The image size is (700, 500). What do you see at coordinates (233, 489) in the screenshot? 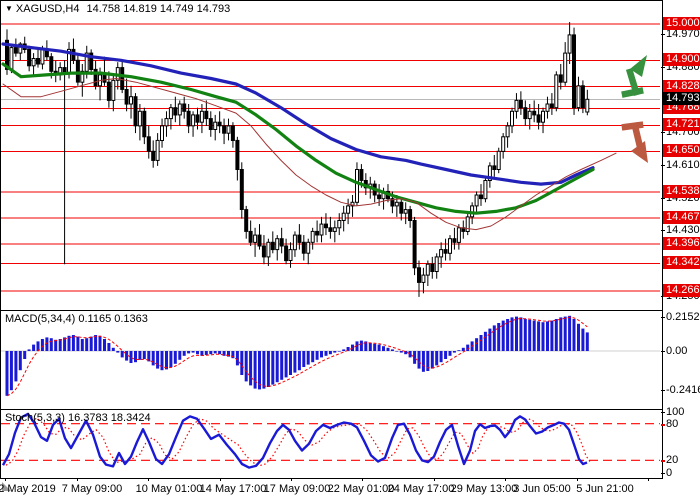
I see `time-axis-label: 14 May 17:00` at bounding box center [233, 489].